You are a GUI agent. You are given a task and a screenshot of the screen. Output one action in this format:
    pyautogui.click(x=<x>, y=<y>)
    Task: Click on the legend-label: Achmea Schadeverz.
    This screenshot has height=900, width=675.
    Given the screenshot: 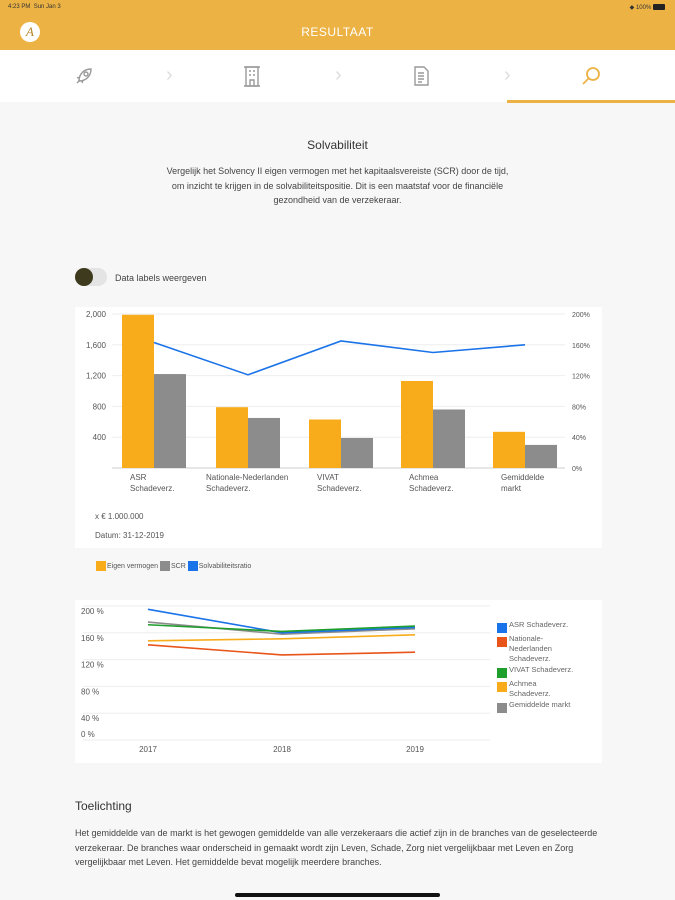 What is the action you would take?
    pyautogui.click(x=530, y=689)
    